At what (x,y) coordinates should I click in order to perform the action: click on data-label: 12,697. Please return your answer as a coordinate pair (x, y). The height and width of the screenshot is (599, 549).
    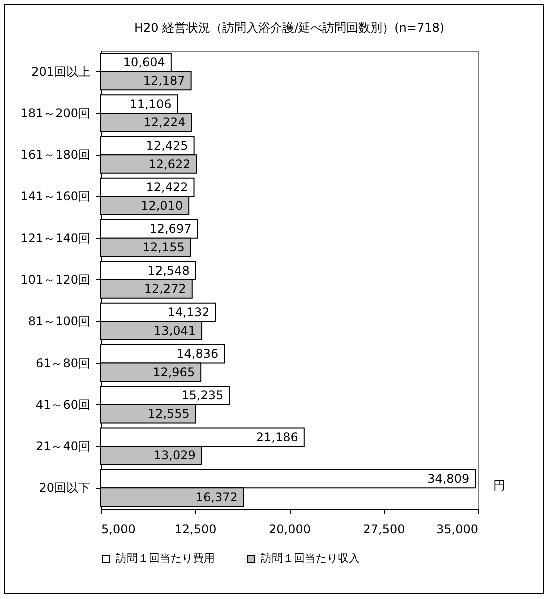
    Looking at the image, I should click on (171, 229).